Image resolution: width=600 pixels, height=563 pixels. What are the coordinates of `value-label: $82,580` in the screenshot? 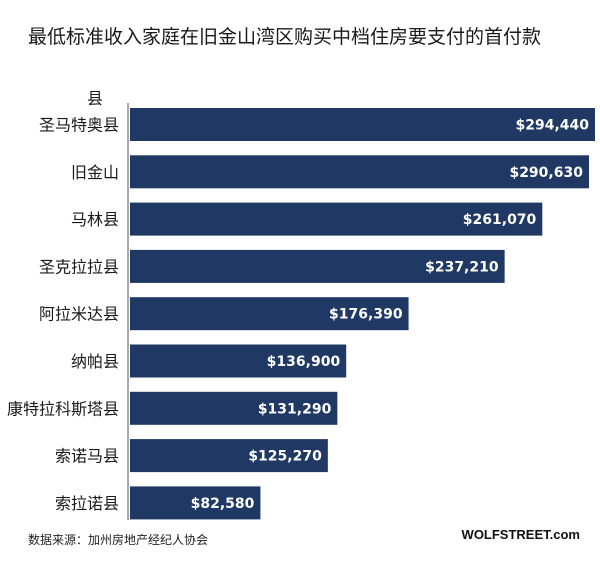 It's located at (223, 504).